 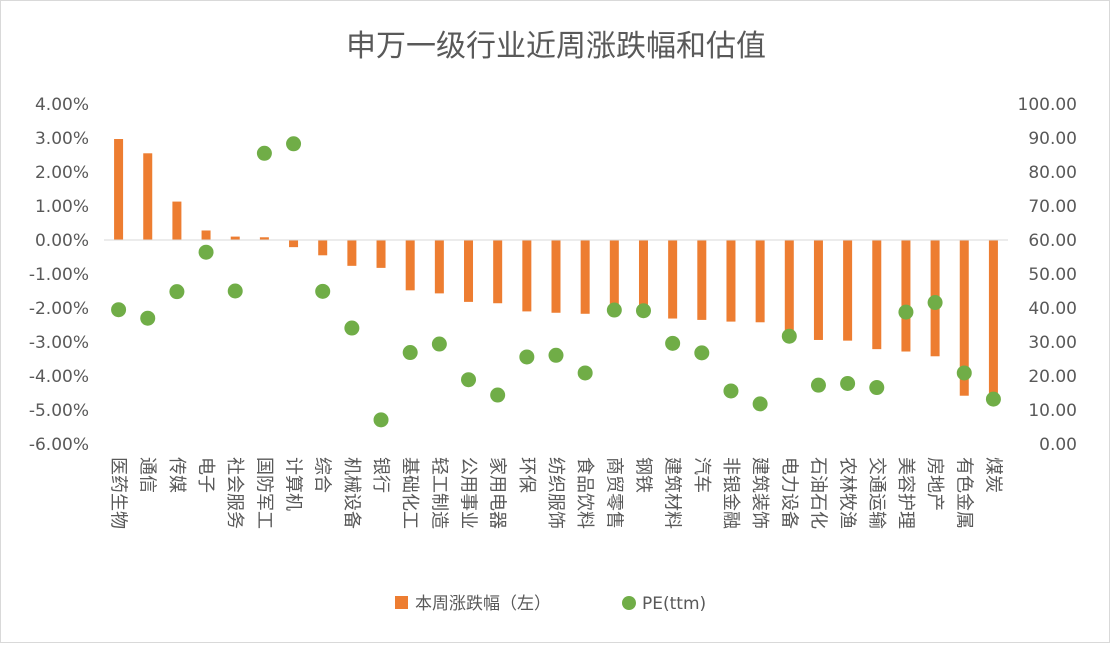 I want to click on left-tick-label: 3.00%, so click(x=62, y=139).